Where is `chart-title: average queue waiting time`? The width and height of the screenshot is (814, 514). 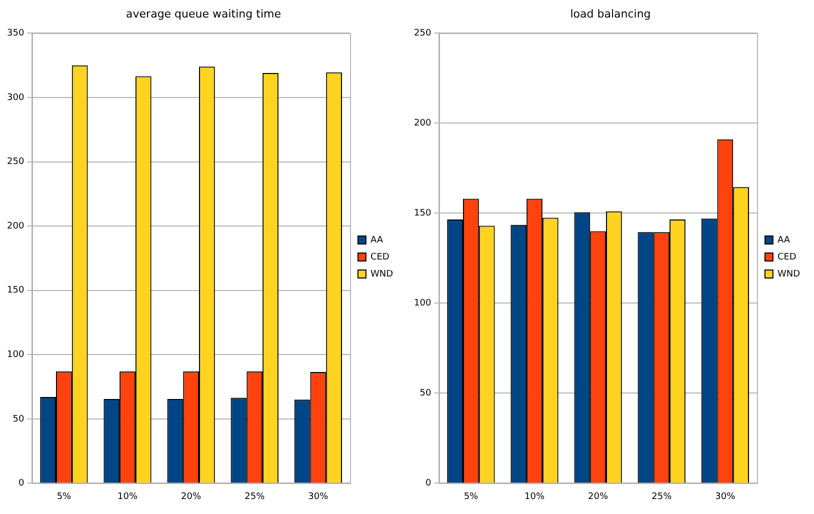 chart-title: average queue waiting time is located at coordinates (204, 13).